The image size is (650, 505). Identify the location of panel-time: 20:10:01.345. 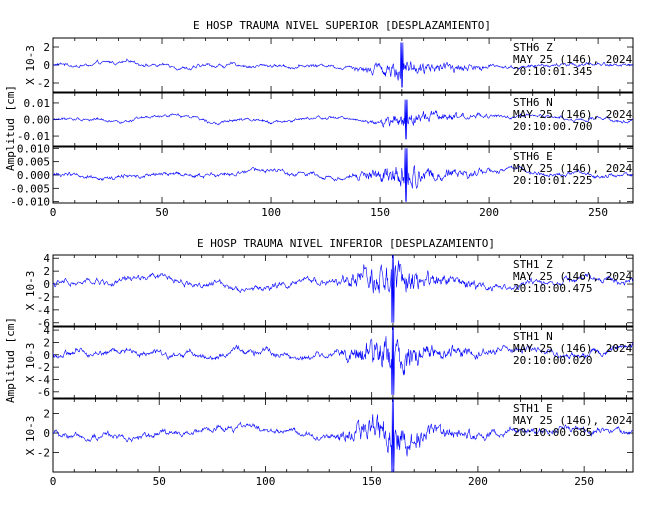
(552, 71).